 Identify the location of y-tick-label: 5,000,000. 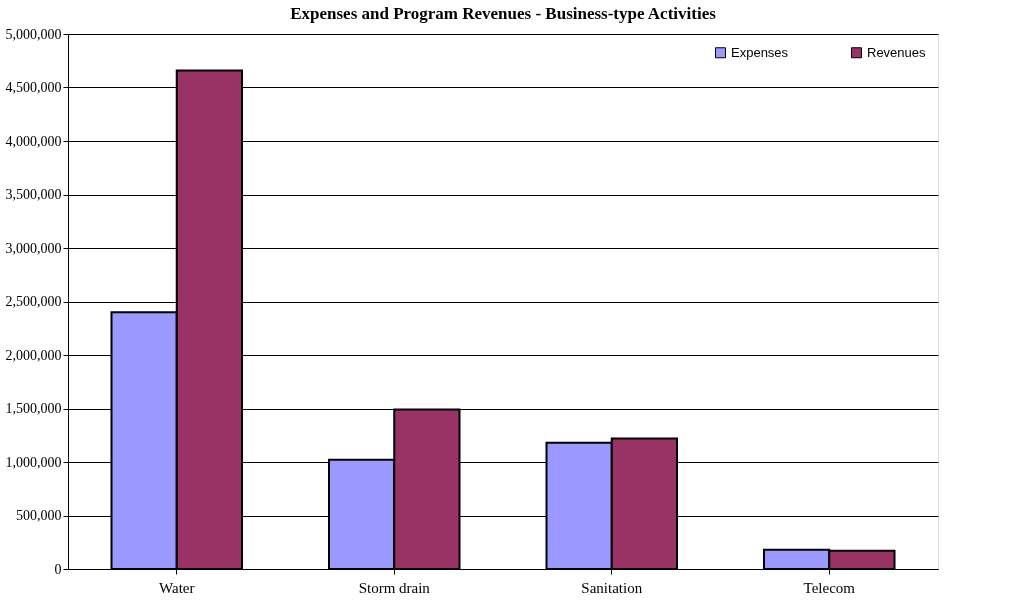
(33, 34).